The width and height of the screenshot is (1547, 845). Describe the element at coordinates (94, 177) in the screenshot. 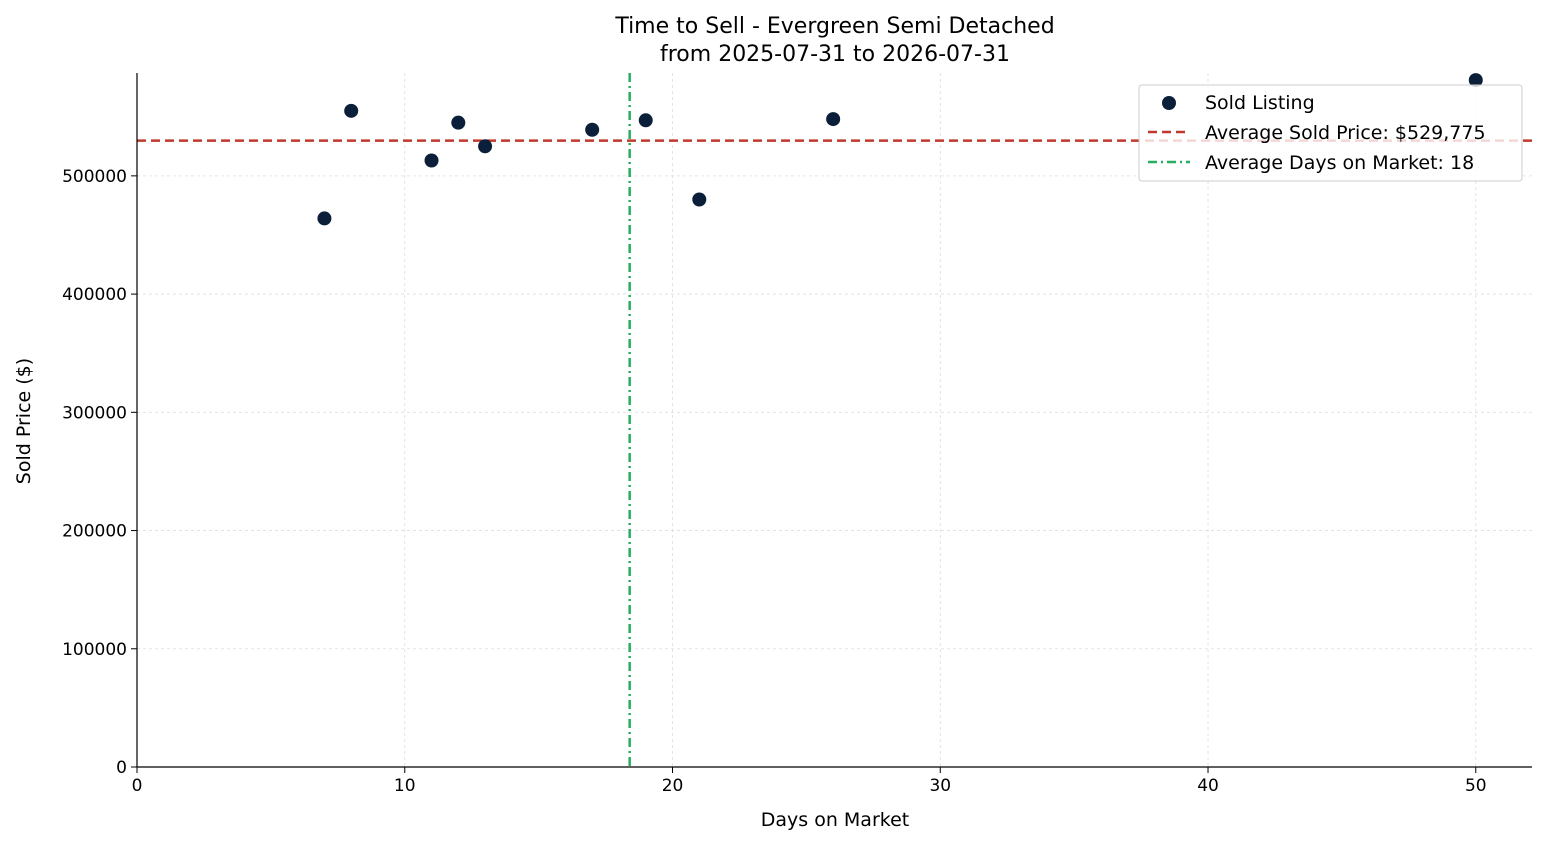

I see `y-tick-label: 500000` at that location.